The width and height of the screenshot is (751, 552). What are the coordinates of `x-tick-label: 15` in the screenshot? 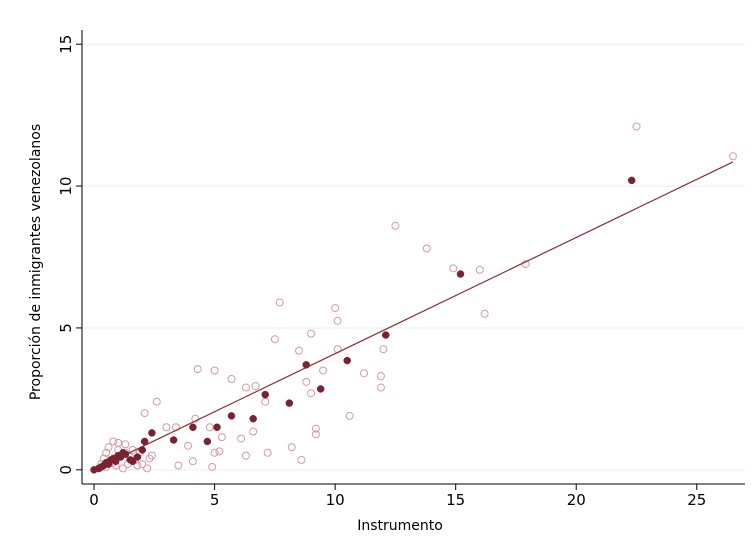 It's located at (455, 500).